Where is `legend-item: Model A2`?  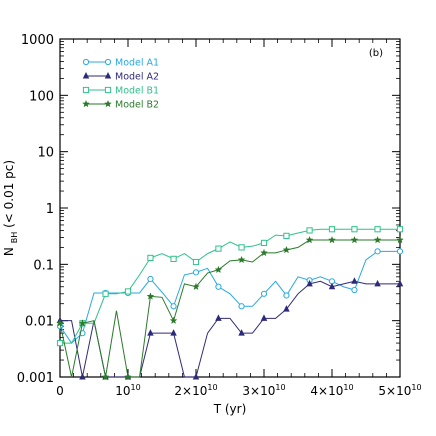
legend-item: Model A2 is located at coordinates (120, 77).